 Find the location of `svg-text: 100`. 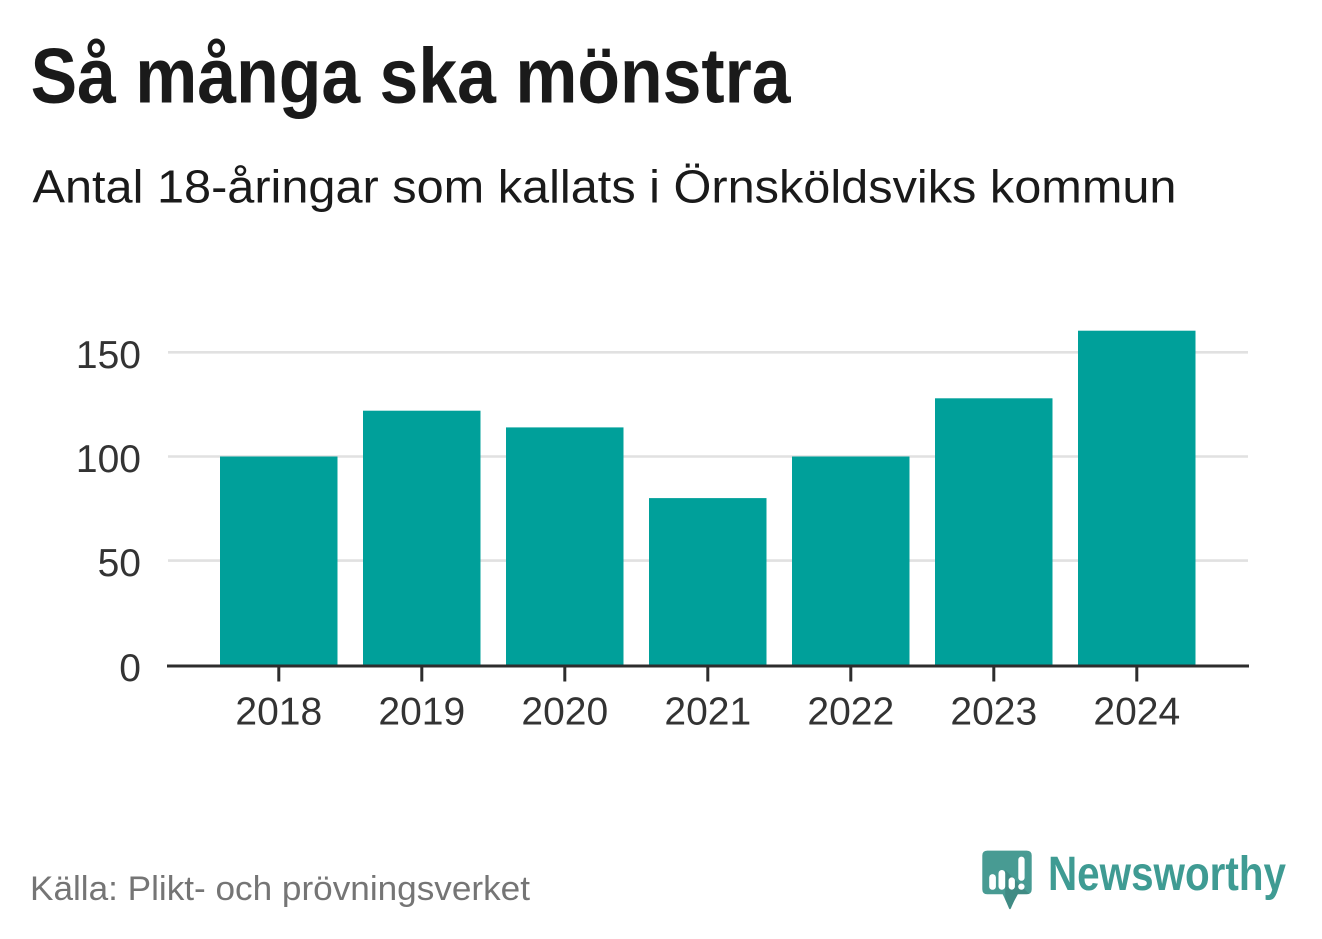

svg-text: 100 is located at coordinates (108, 459).